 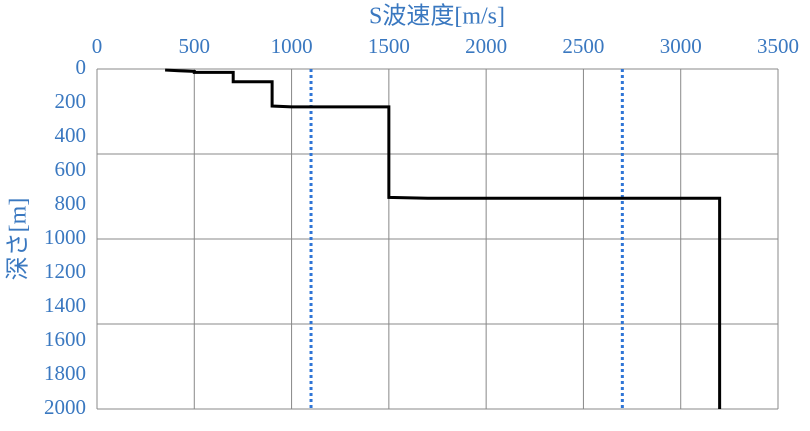 I want to click on y-tick-label: 200, so click(x=71, y=101).